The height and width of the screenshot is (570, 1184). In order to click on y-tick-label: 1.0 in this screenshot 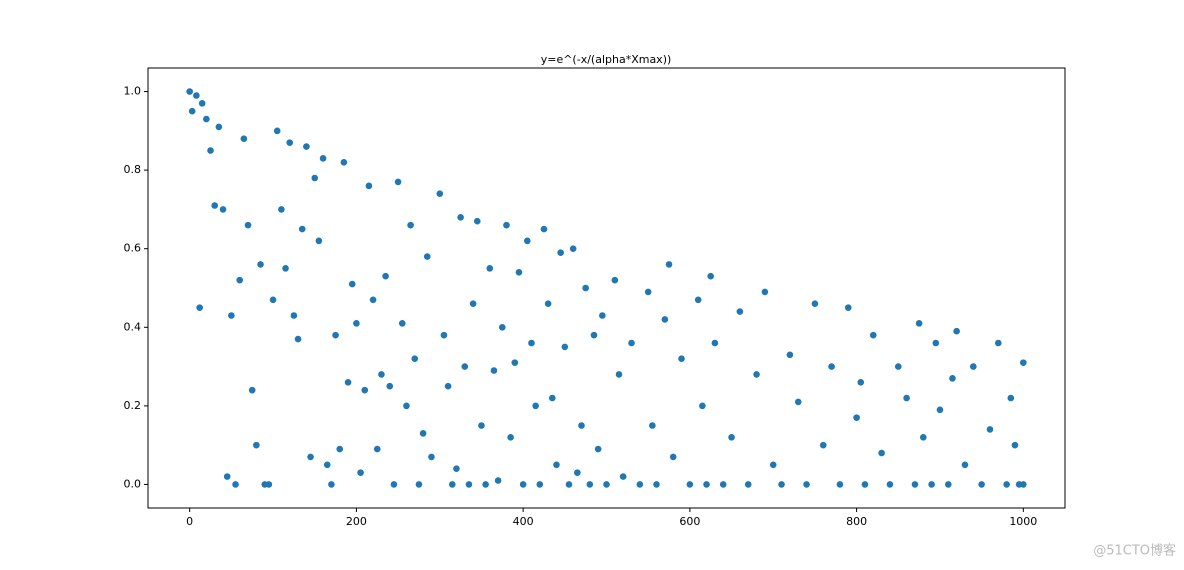, I will do `click(133, 91)`.